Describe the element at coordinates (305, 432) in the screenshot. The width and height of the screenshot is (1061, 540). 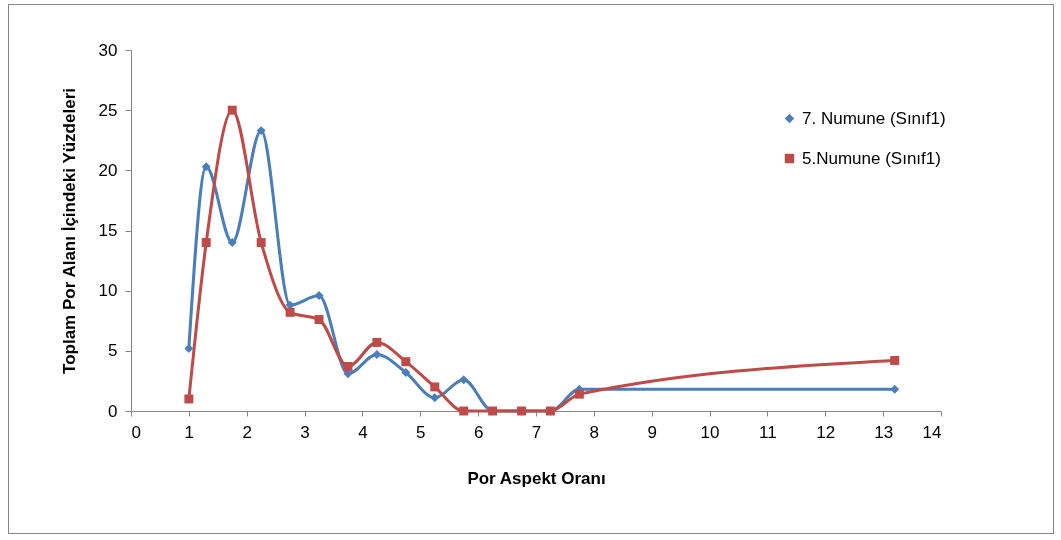
I see `x-tick-label: 3` at that location.